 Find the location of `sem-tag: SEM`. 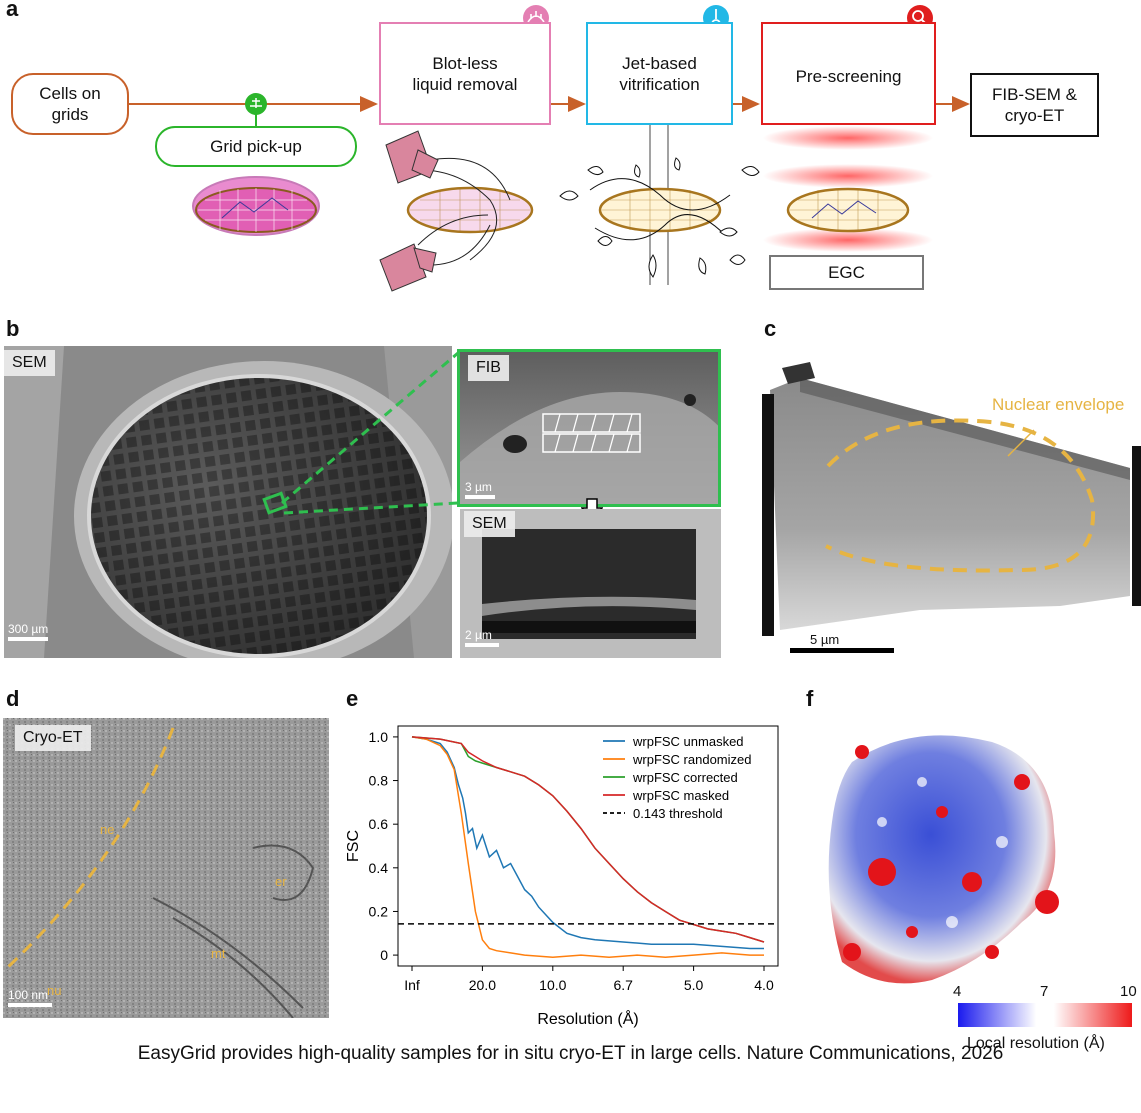

sem-tag: SEM is located at coordinates (29, 363).